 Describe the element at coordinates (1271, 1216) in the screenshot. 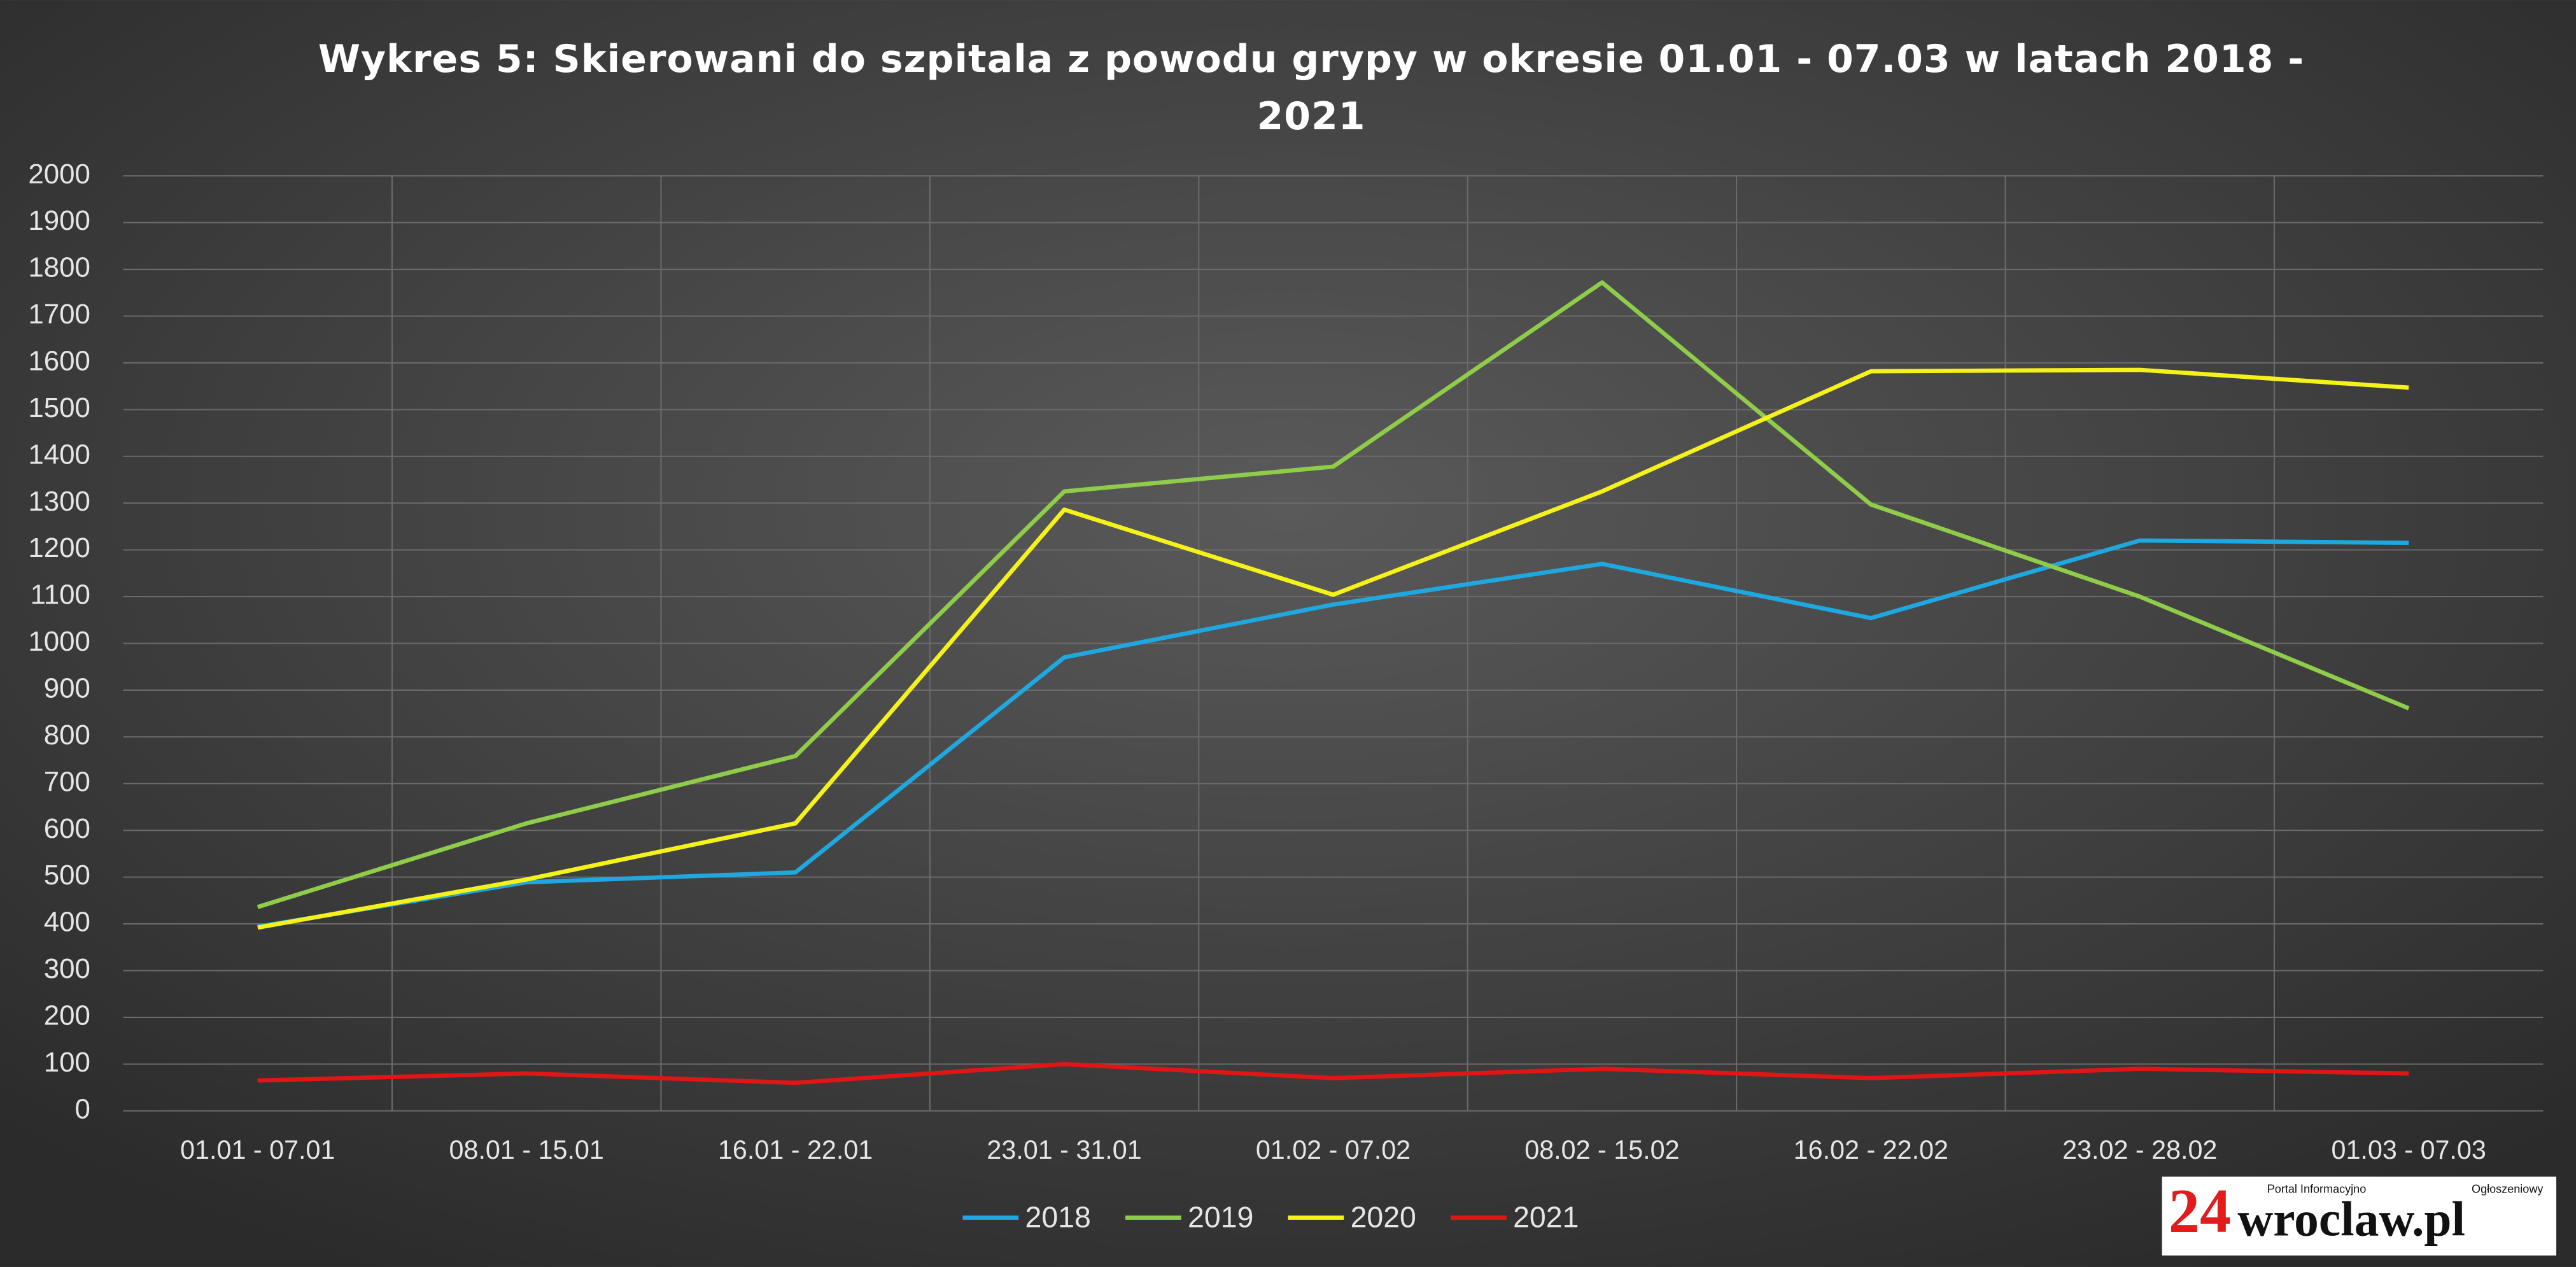

I see `legend: 2018 2019 2020 2021` at that location.